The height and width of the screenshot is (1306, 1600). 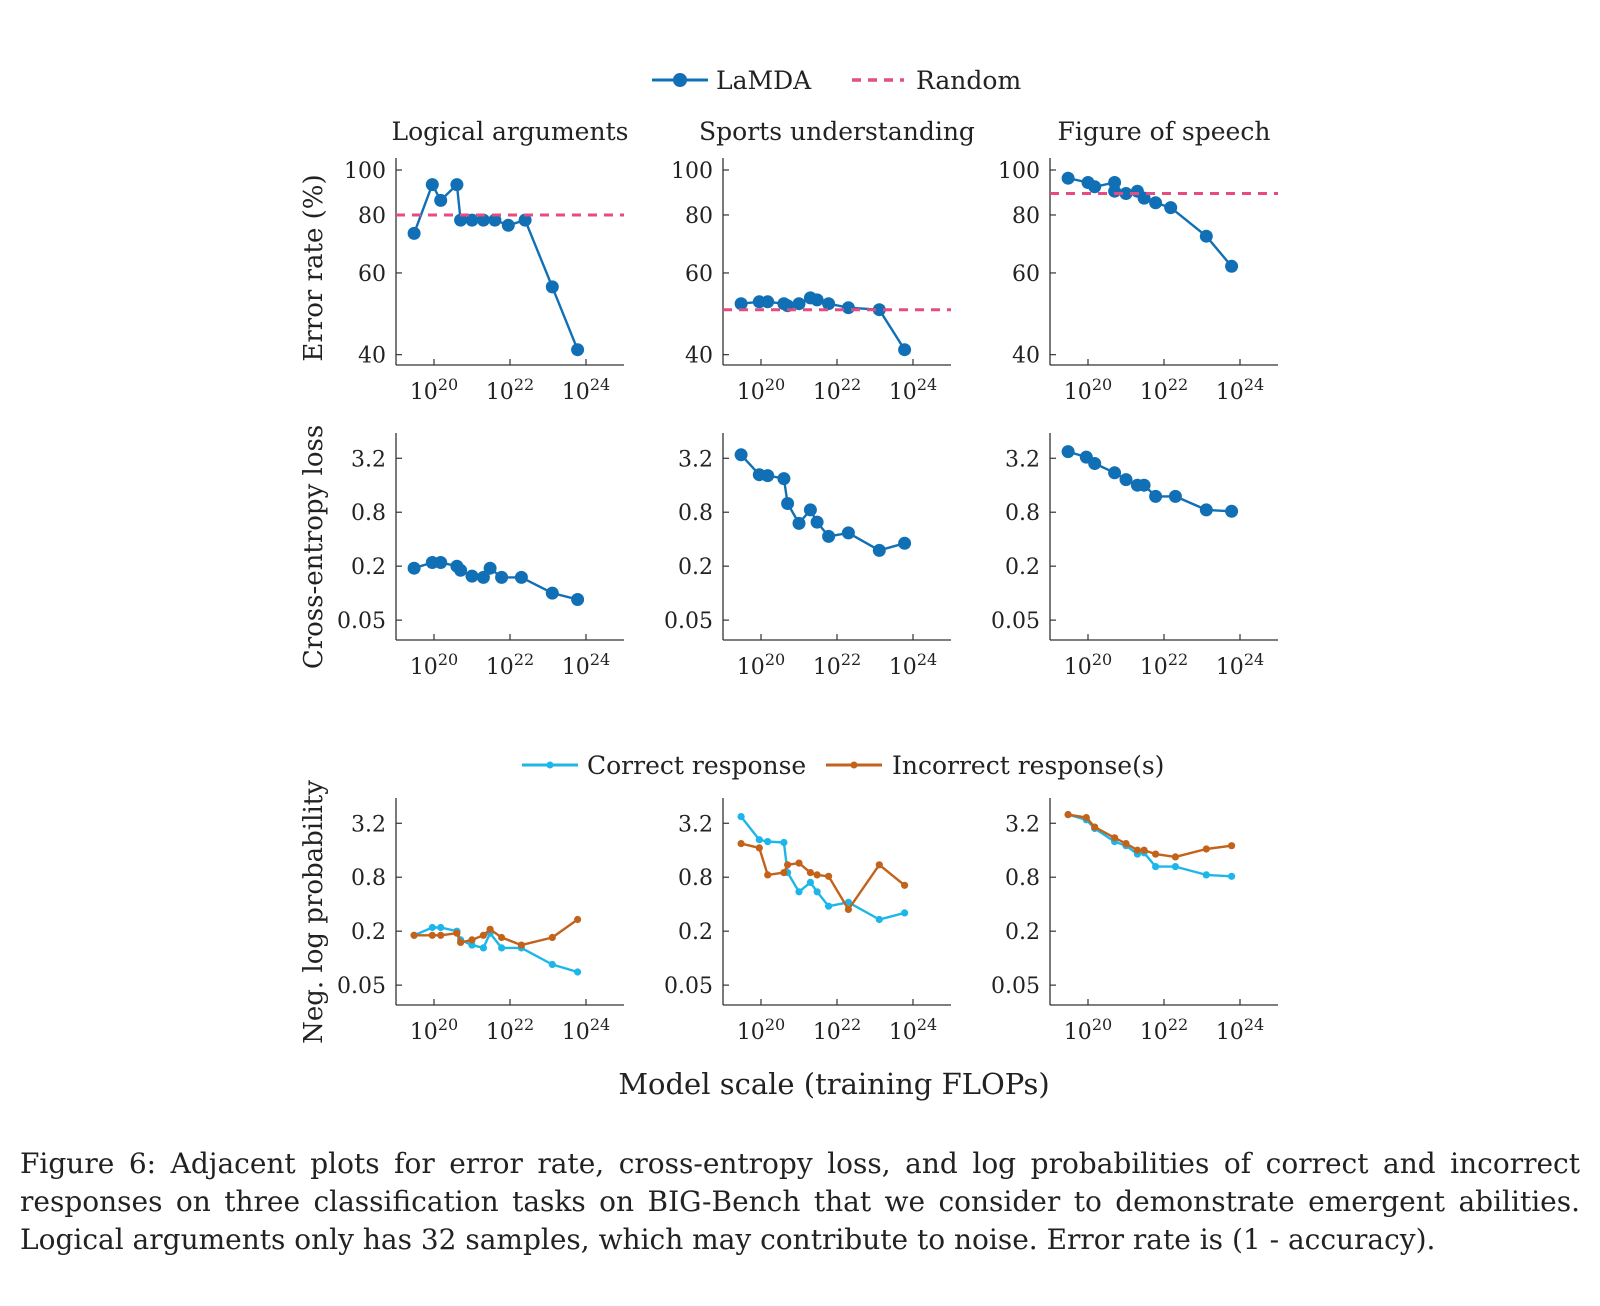 I want to click on x-axis-label: Model scale (training FLOPs), so click(x=833, y=1084).